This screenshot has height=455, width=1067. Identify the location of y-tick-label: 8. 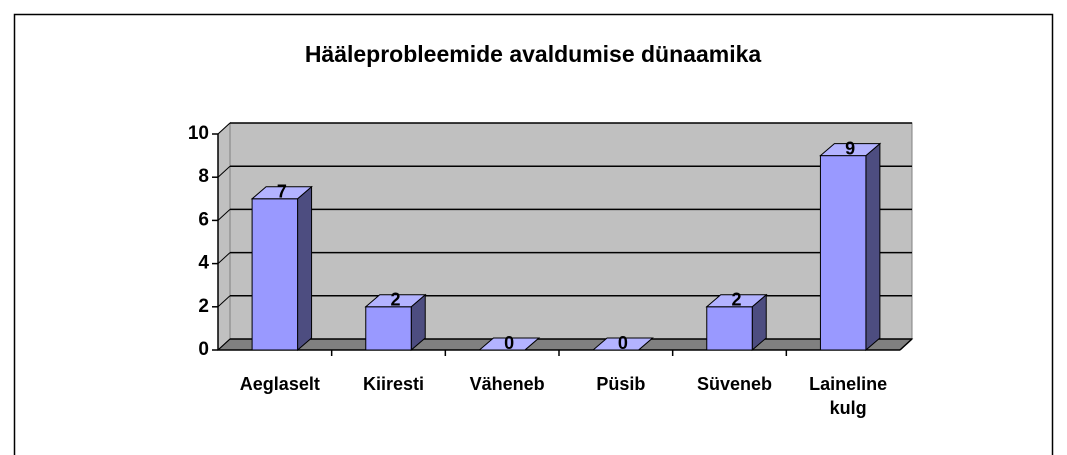
(203, 176).